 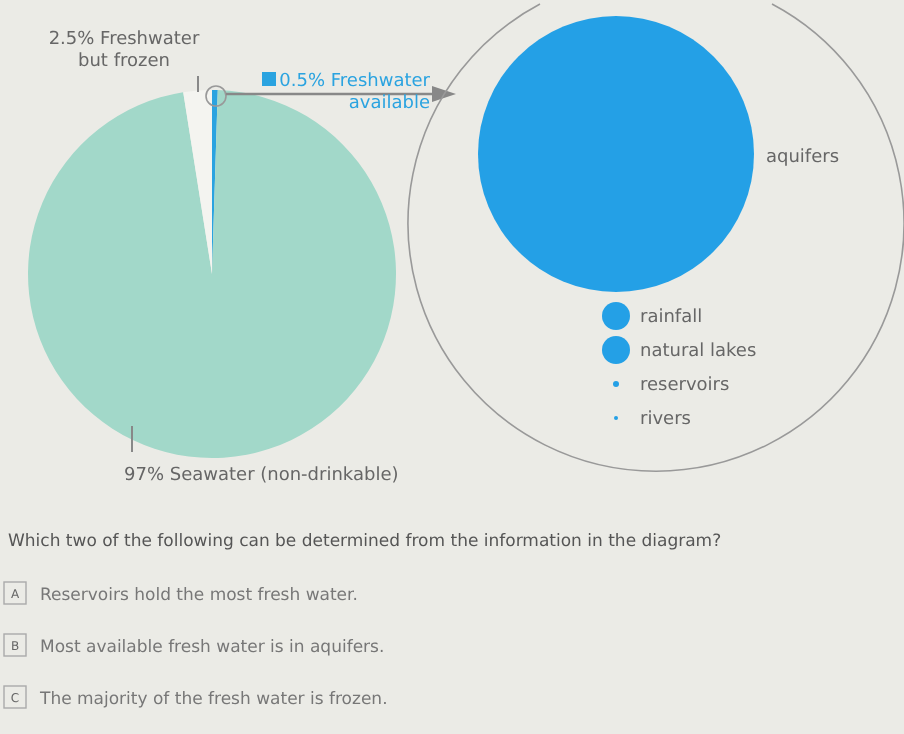 What do you see at coordinates (199, 596) in the screenshot?
I see `text: Reservoirs hold the most fresh water.` at bounding box center [199, 596].